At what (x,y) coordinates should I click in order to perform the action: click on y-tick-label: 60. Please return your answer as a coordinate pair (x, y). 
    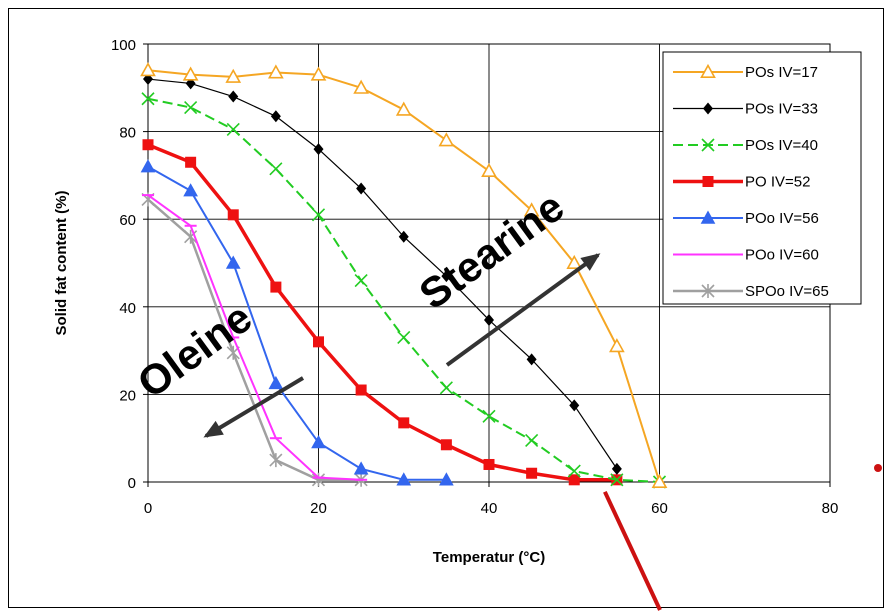
    Looking at the image, I should click on (127, 220).